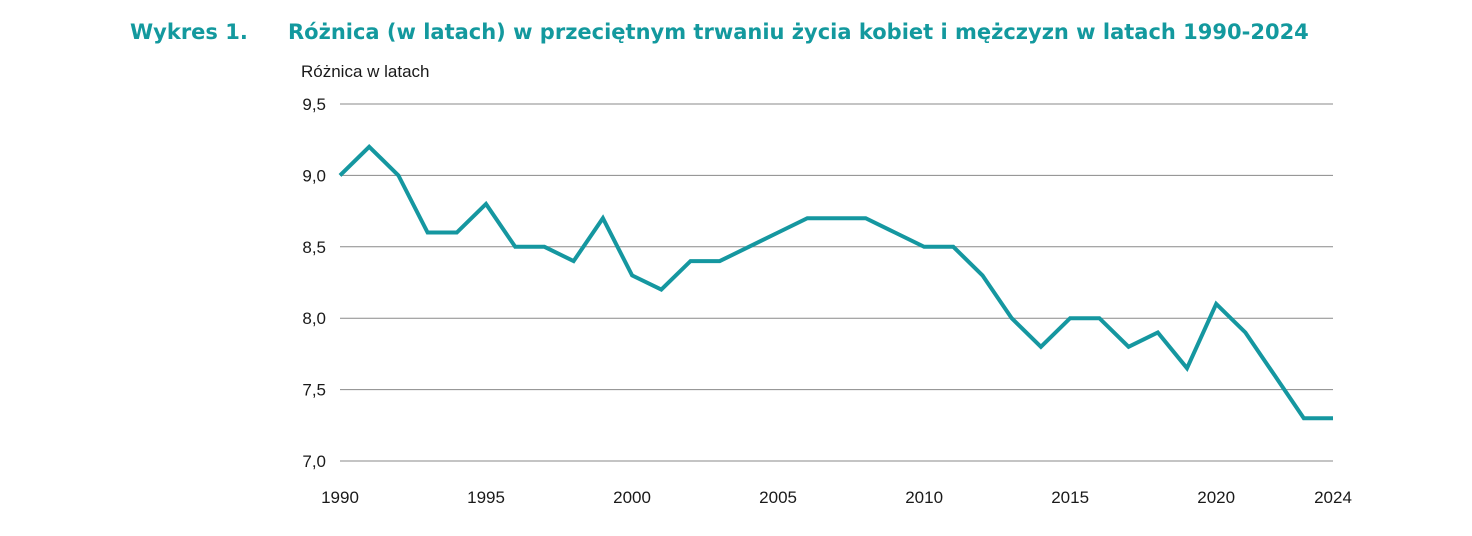  What do you see at coordinates (314, 247) in the screenshot?
I see `y-tick-label: 8,5` at bounding box center [314, 247].